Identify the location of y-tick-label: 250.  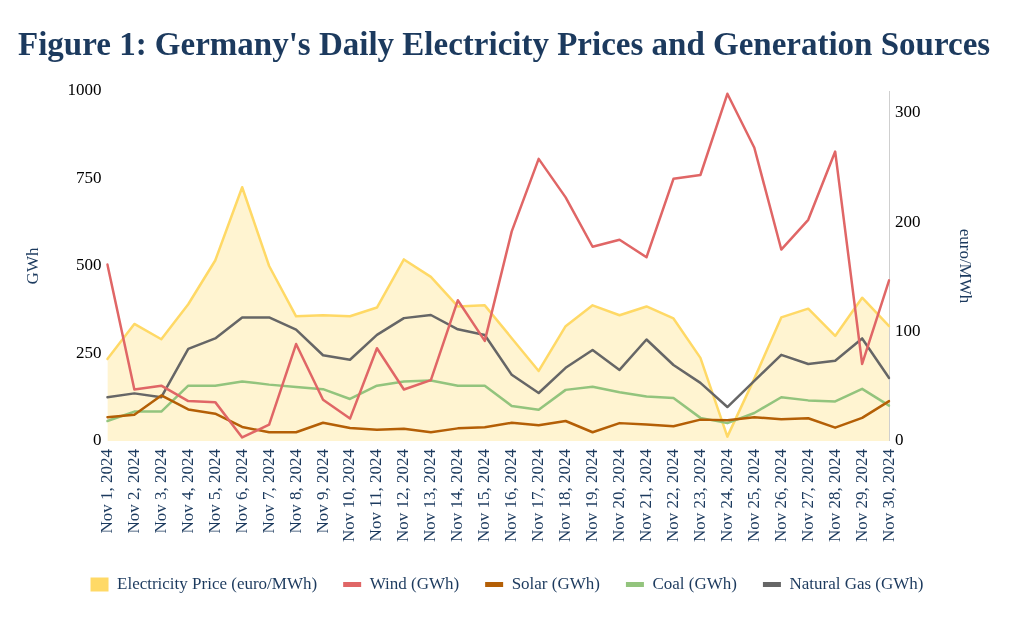
(88, 352).